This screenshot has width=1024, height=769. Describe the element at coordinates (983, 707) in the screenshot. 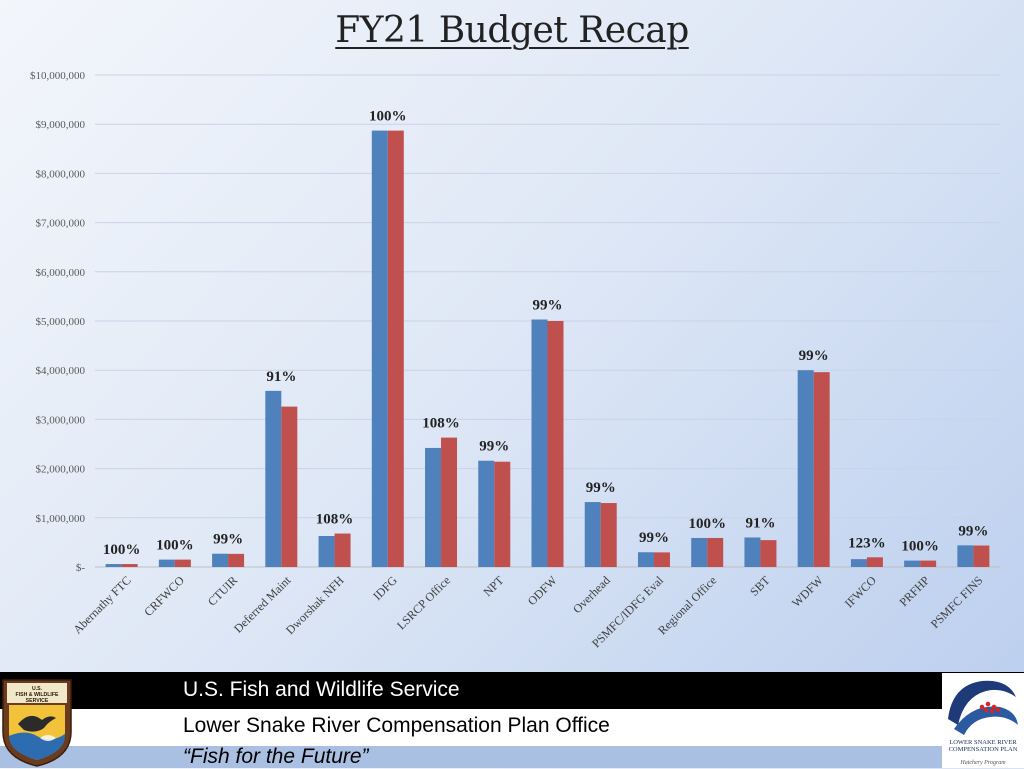

I see `lsrcp-fish-emblem` at that location.